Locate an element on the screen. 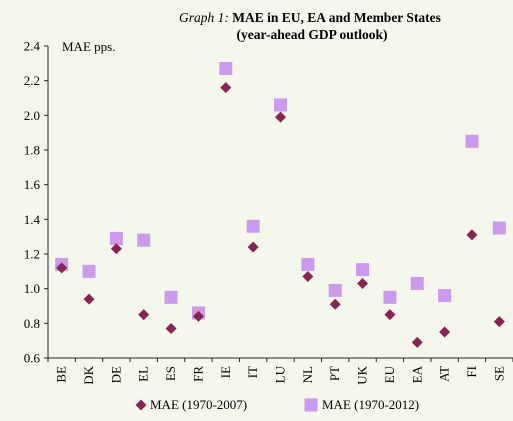 The height and width of the screenshot is (421, 513). x-tick-label: SE is located at coordinates (498, 373).